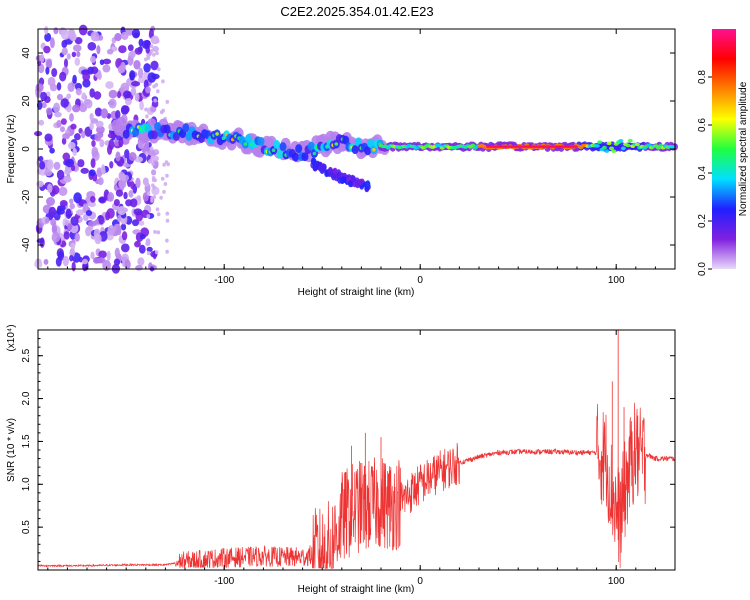 The image size is (750, 600). I want to click on spec-xtick-label: -100, so click(224, 280).